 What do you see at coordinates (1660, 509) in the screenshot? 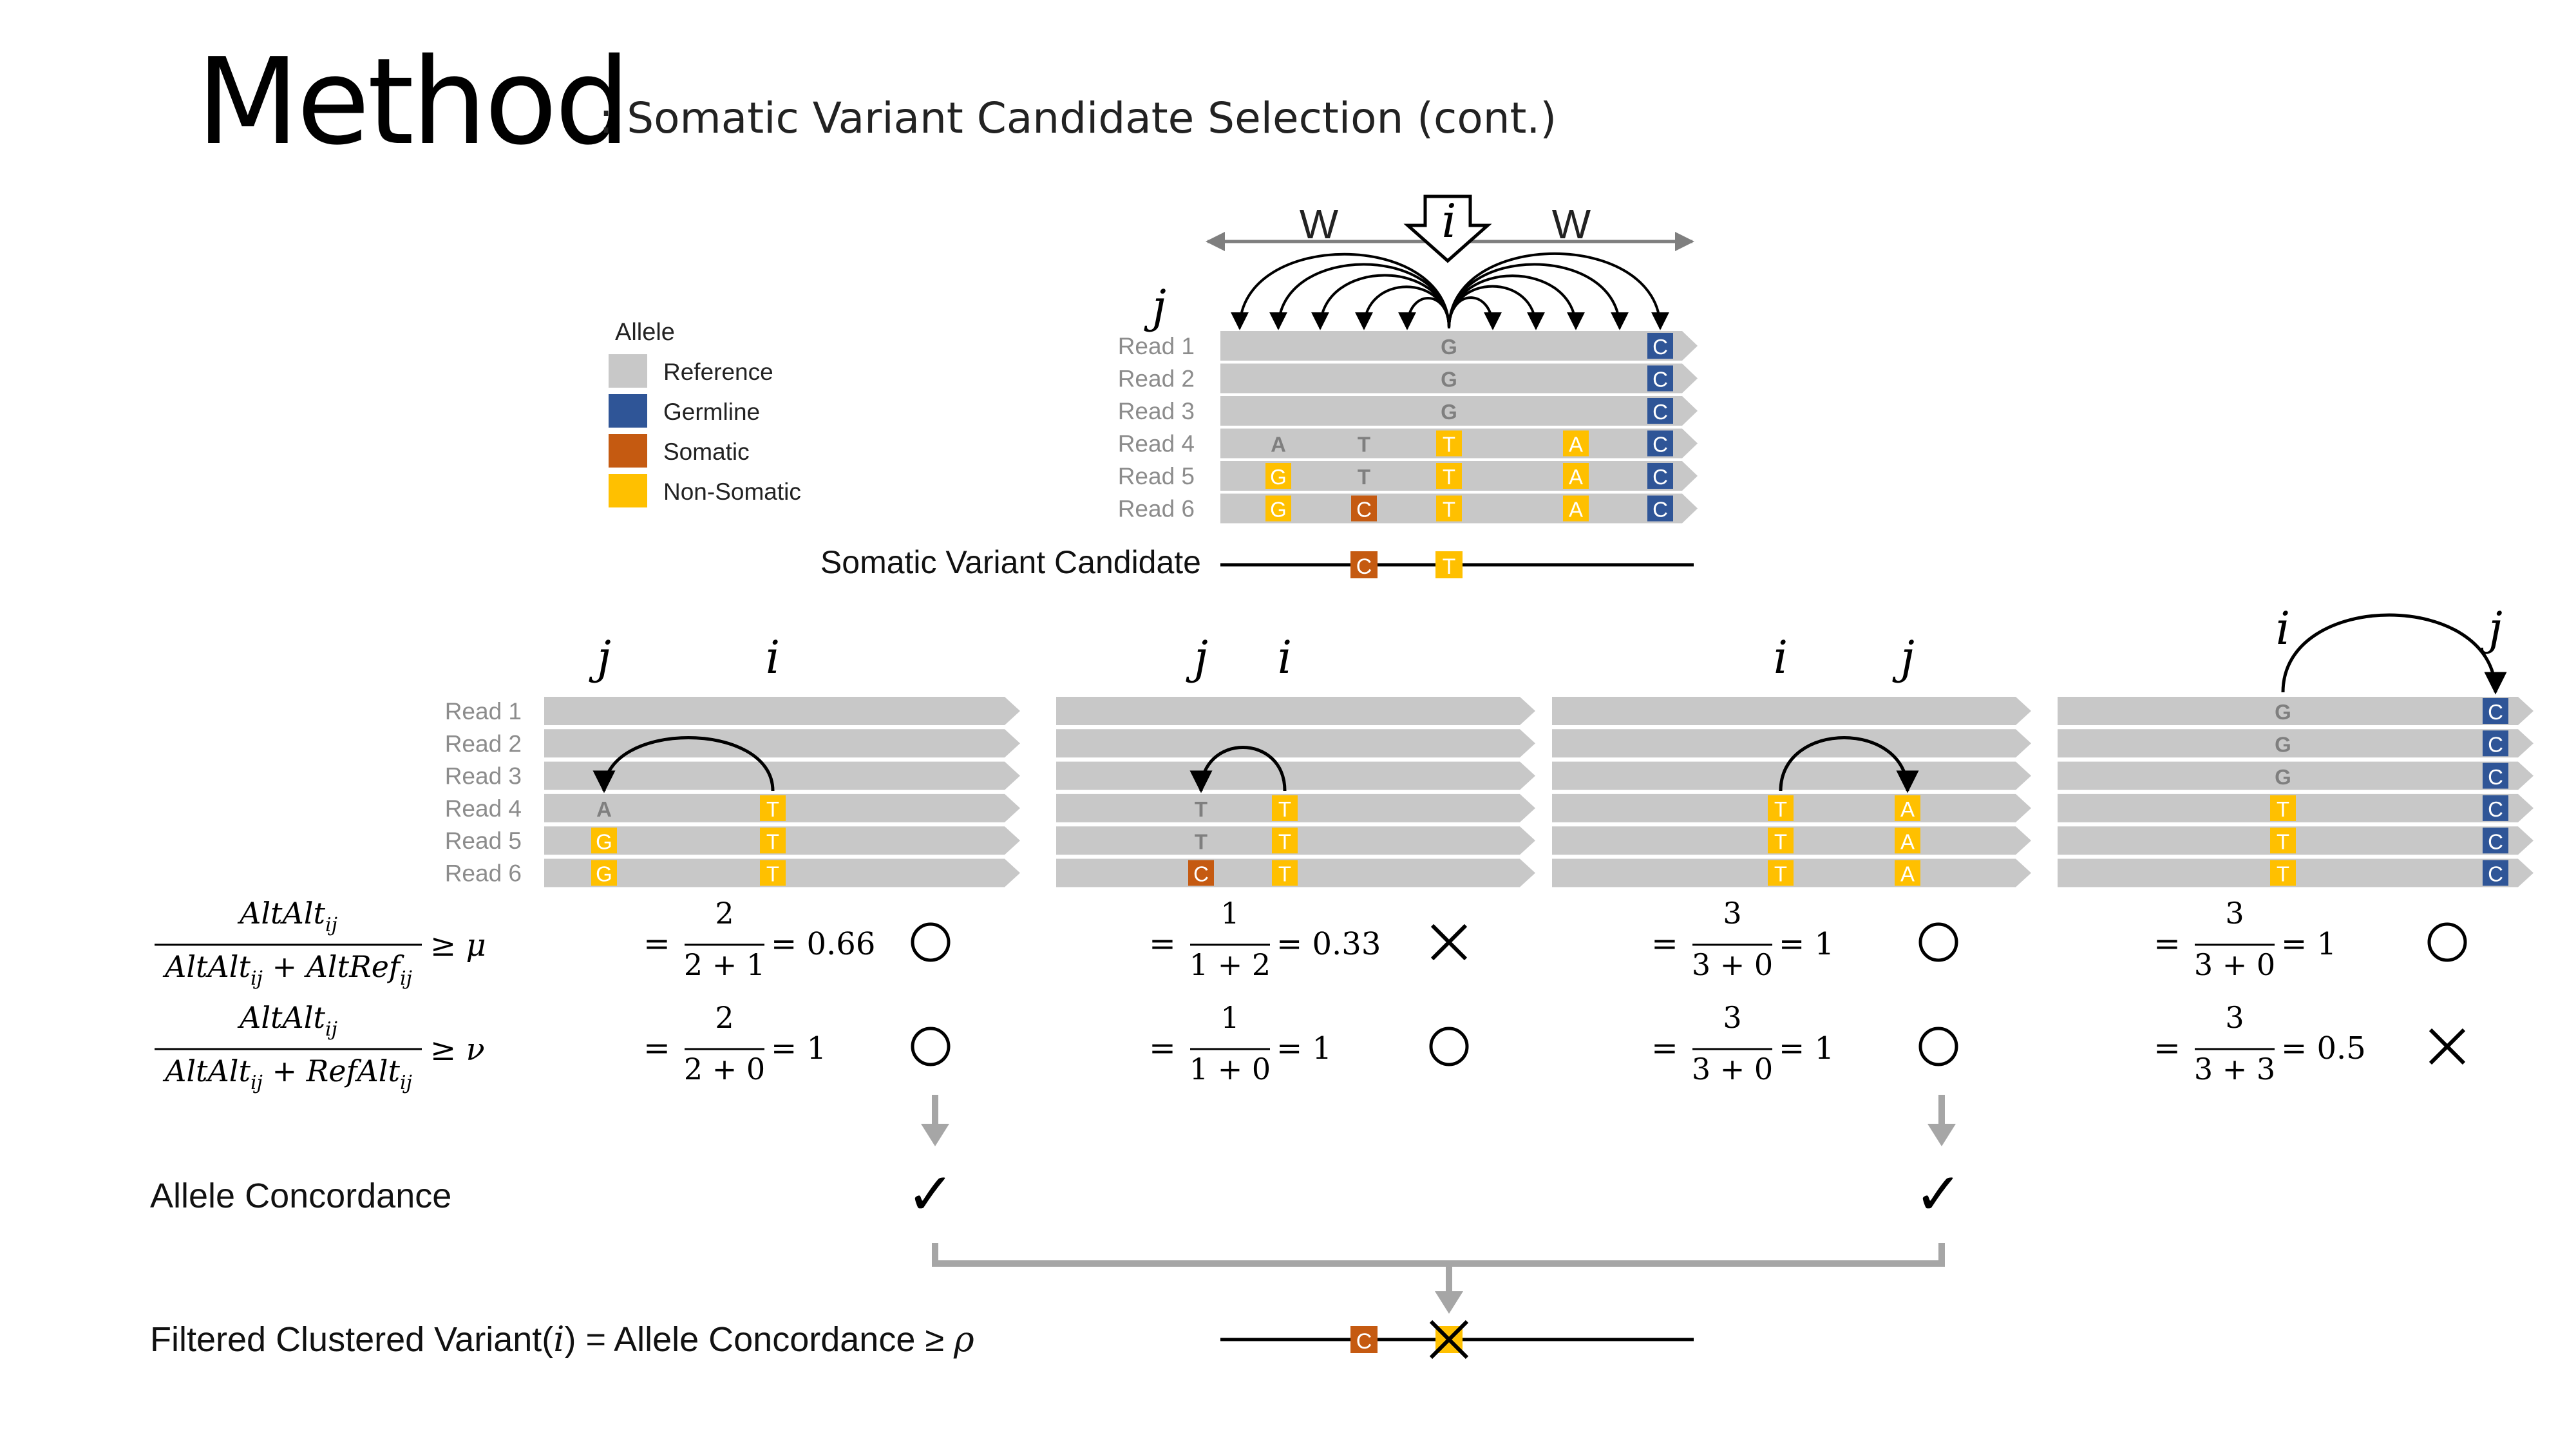
I see `top-cell-r6-c4-box` at bounding box center [1660, 509].